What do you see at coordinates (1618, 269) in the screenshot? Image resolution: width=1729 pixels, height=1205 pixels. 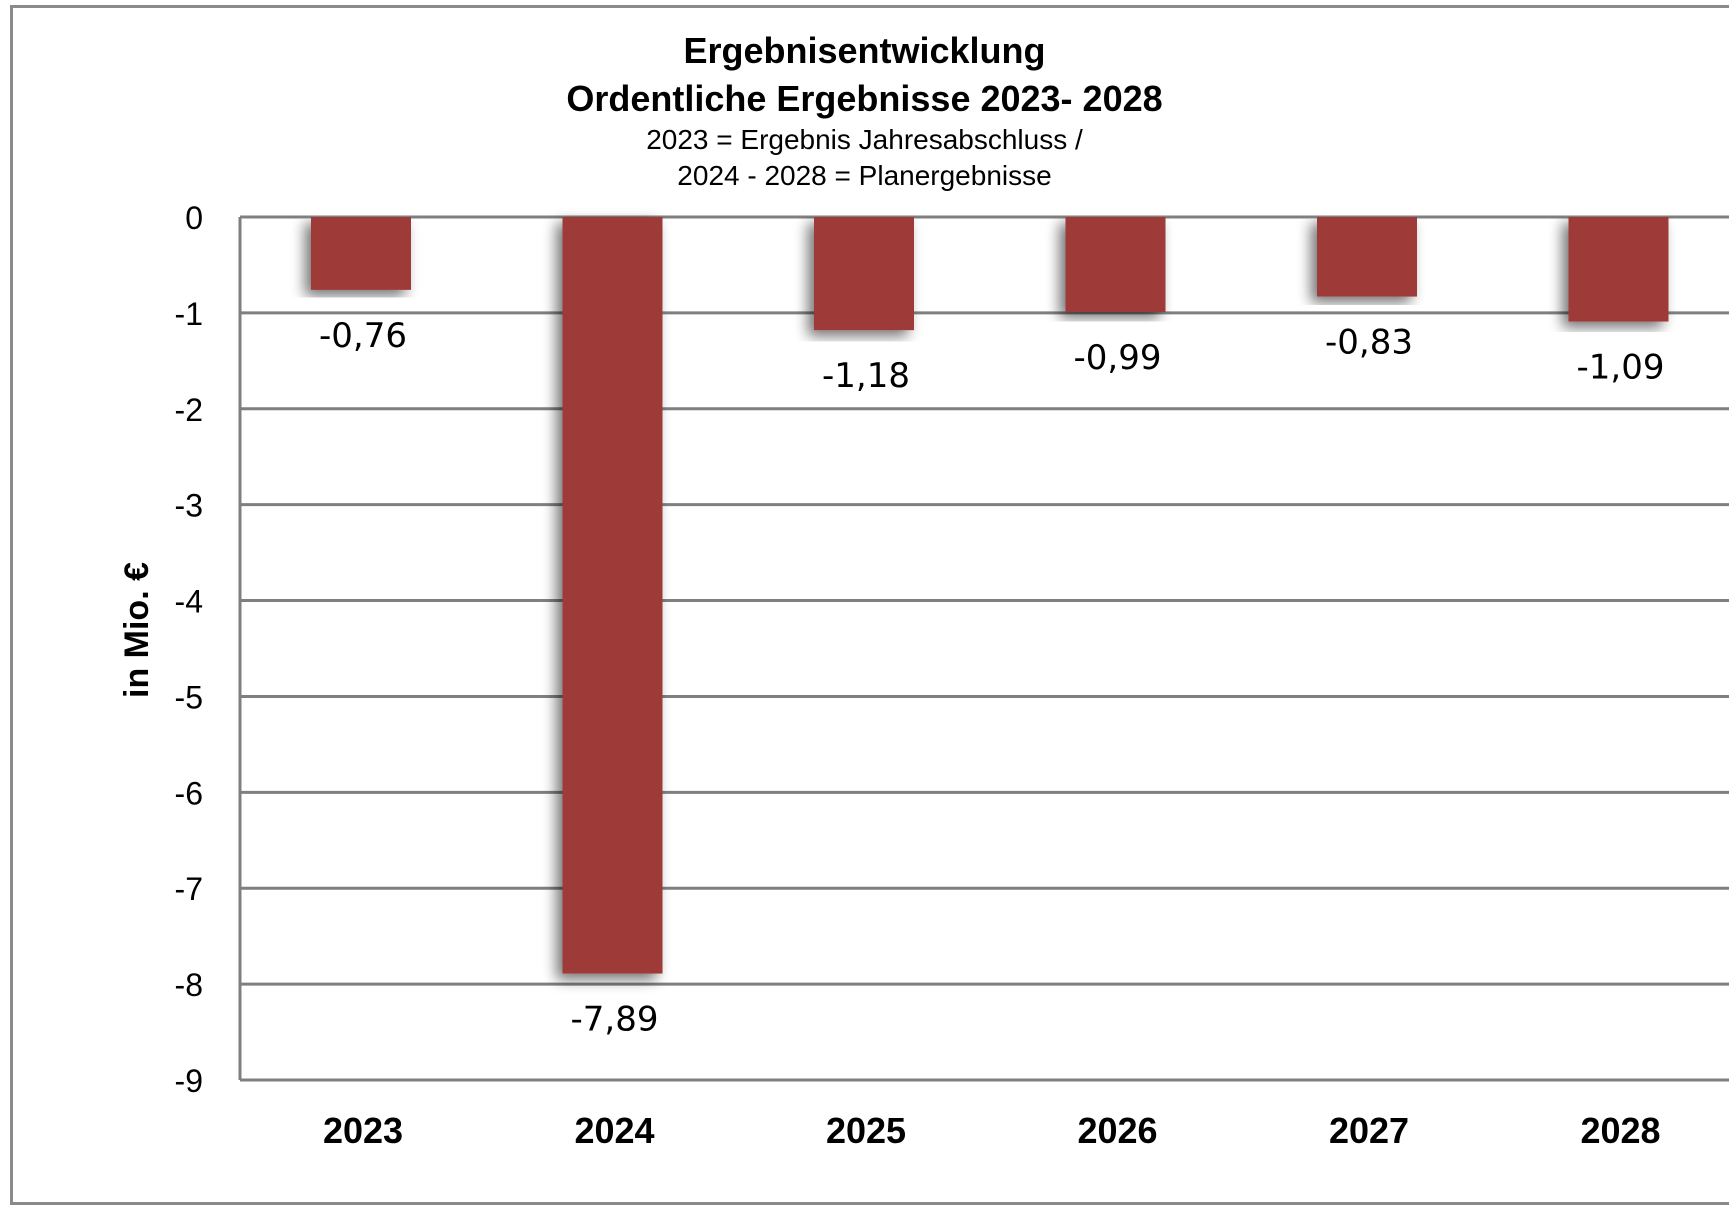 I see `bar-2028` at bounding box center [1618, 269].